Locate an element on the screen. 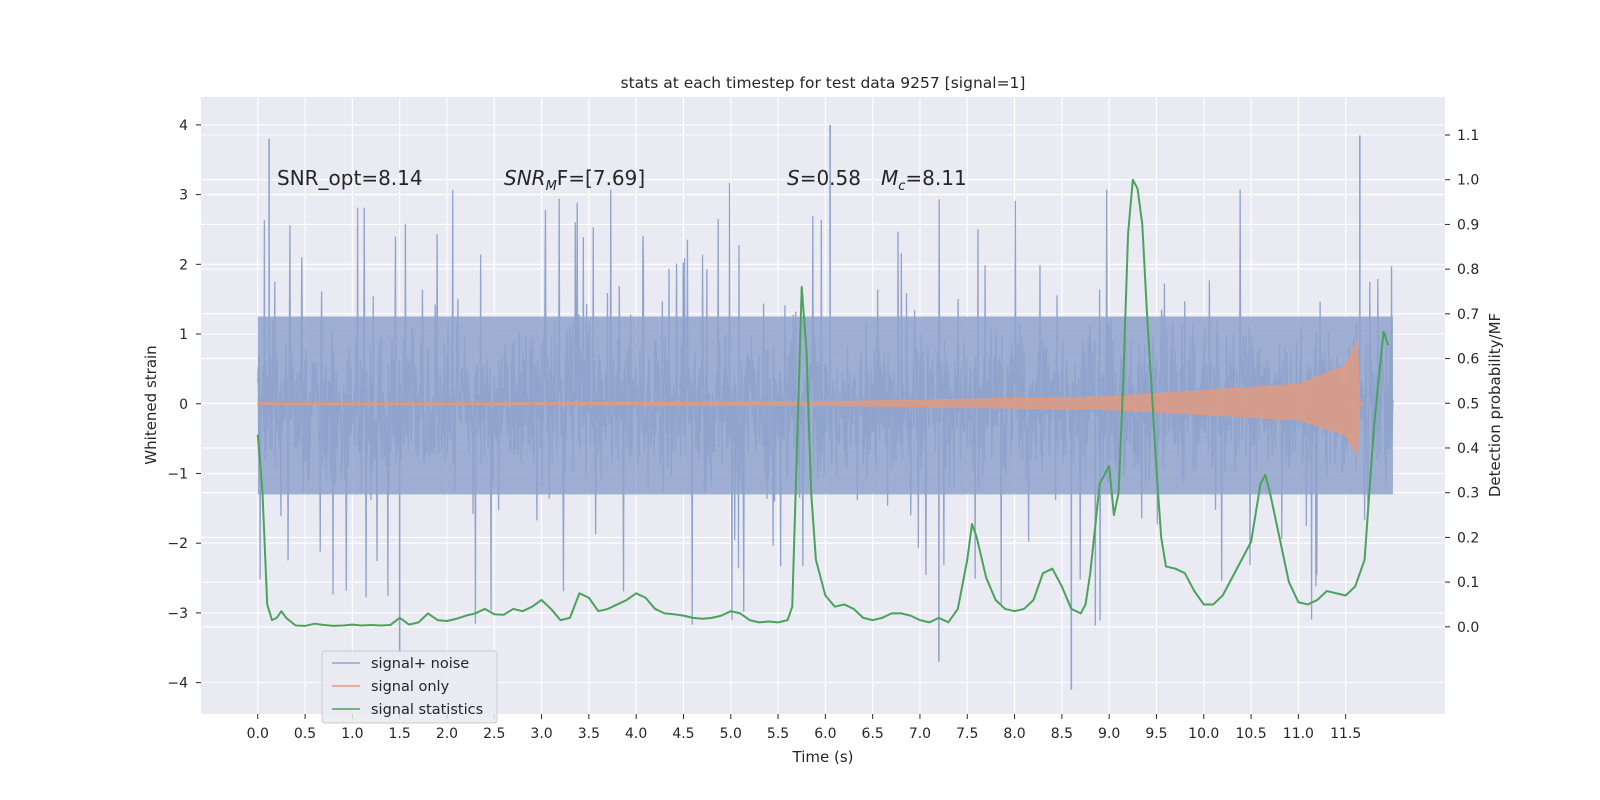 The width and height of the screenshot is (1600, 800). x-tick-label: 11.0 is located at coordinates (1298, 734).